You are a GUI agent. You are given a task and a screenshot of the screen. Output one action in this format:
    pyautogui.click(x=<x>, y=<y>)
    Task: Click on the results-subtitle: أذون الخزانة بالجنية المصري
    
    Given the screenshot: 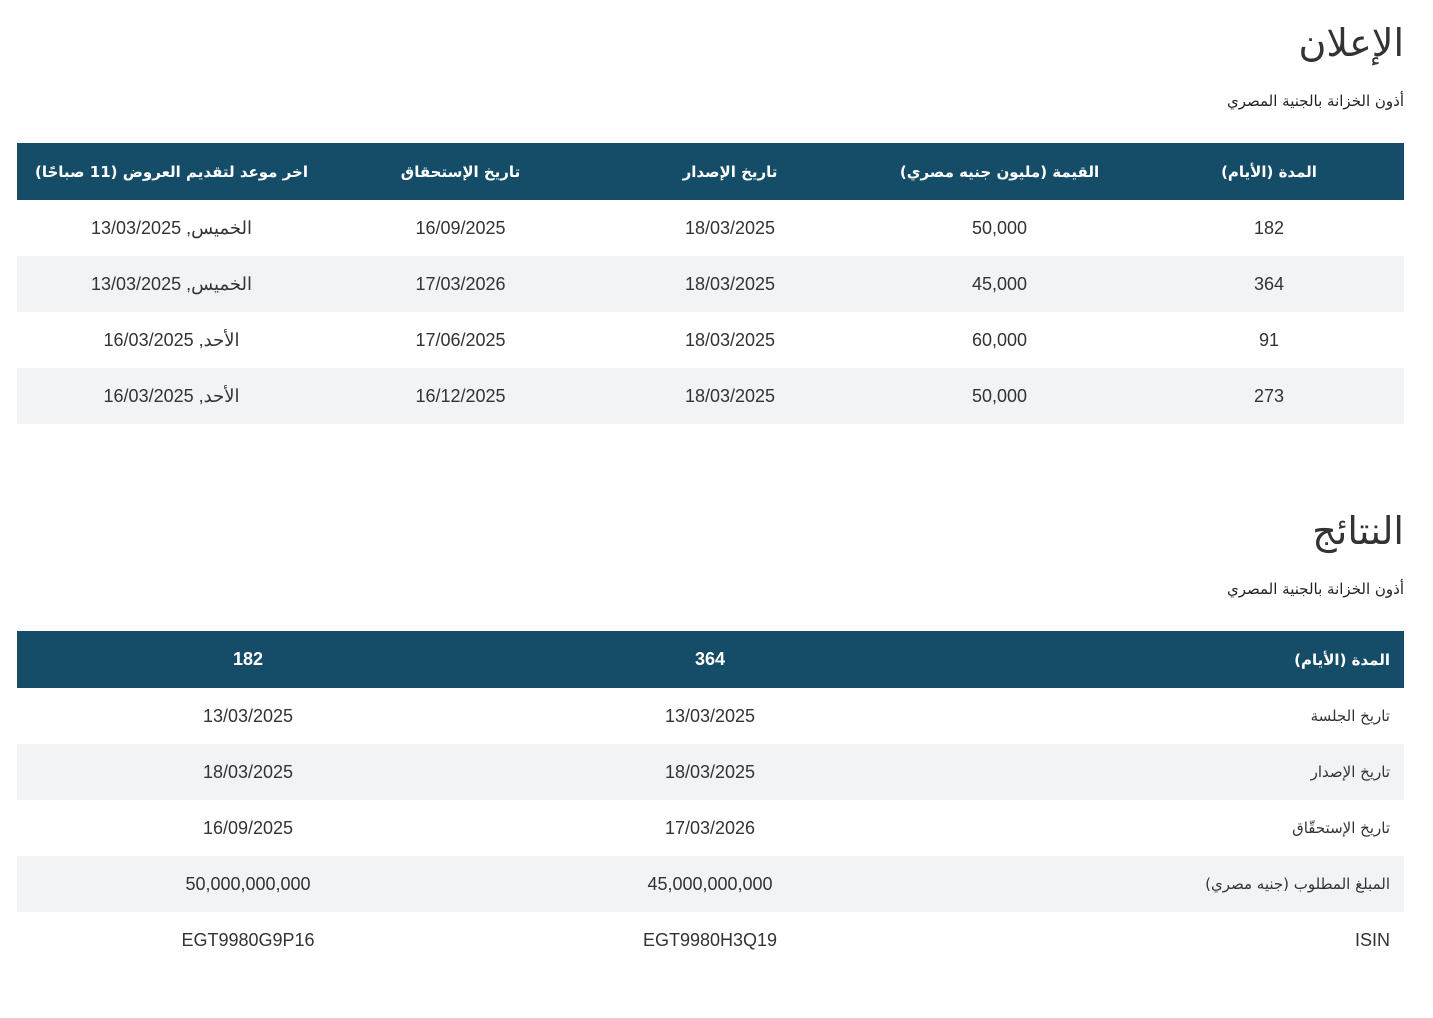 What is the action you would take?
    pyautogui.click(x=1315, y=589)
    